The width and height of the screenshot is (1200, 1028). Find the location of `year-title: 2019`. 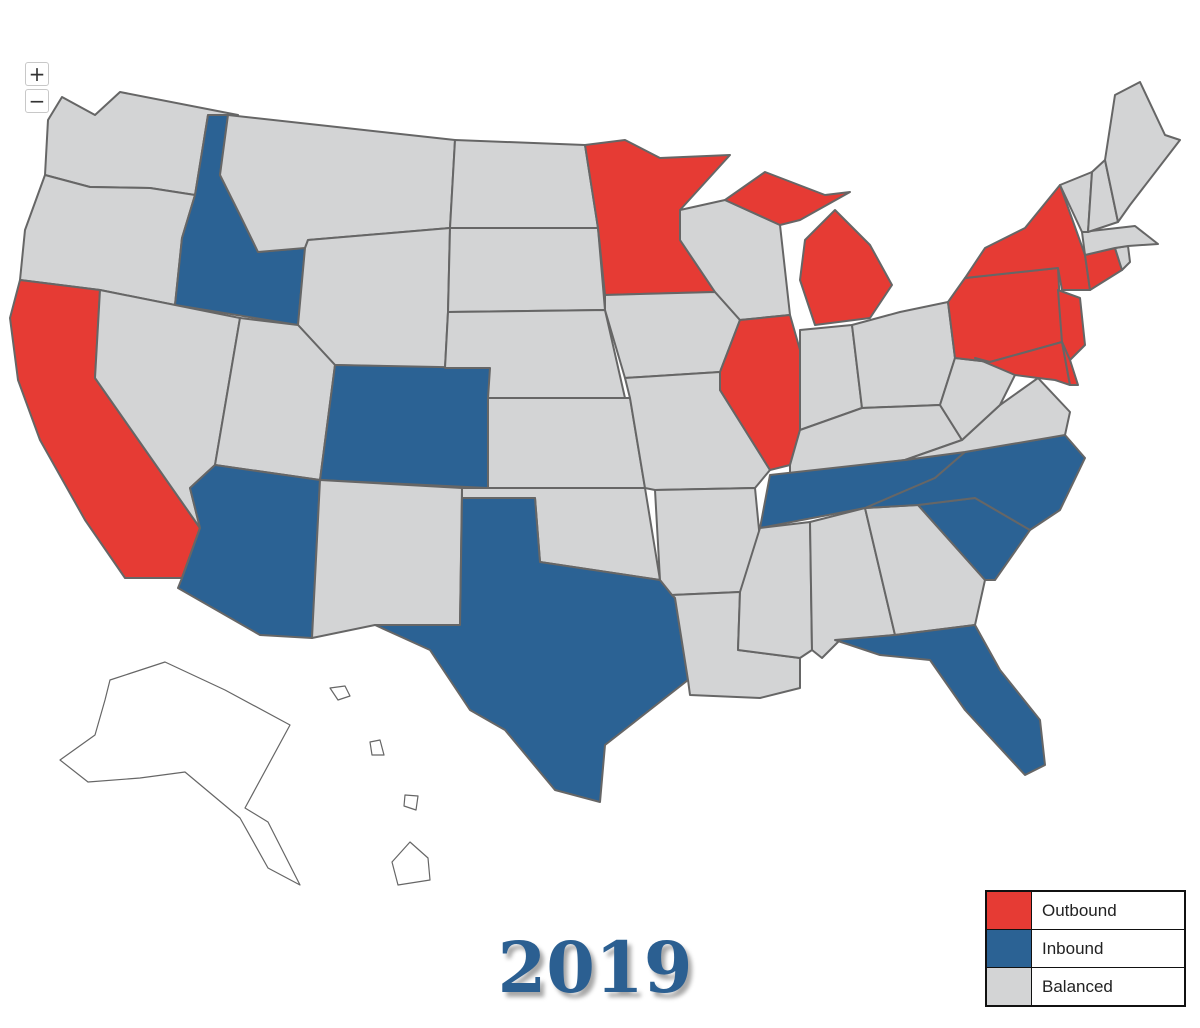

year-title: 2019 is located at coordinates (595, 967).